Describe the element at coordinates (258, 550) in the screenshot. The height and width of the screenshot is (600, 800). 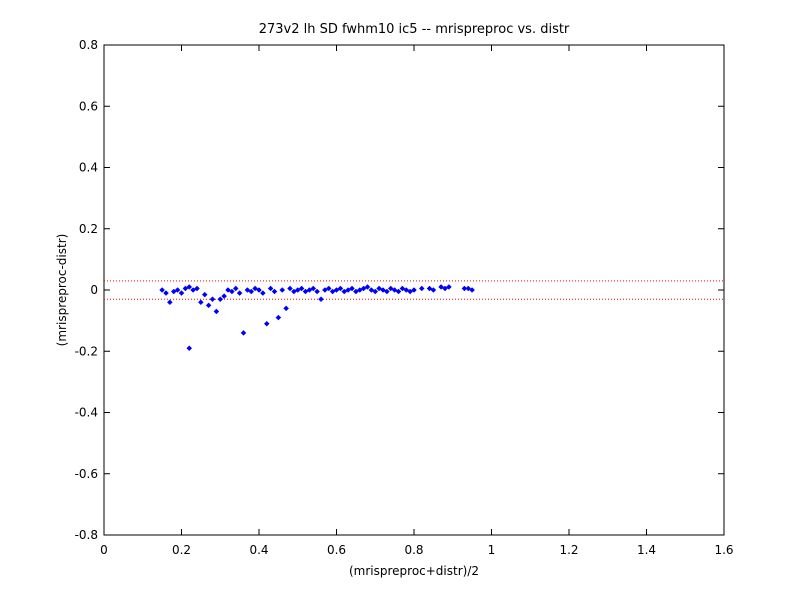
I see `x-tick-label: 0.4` at that location.